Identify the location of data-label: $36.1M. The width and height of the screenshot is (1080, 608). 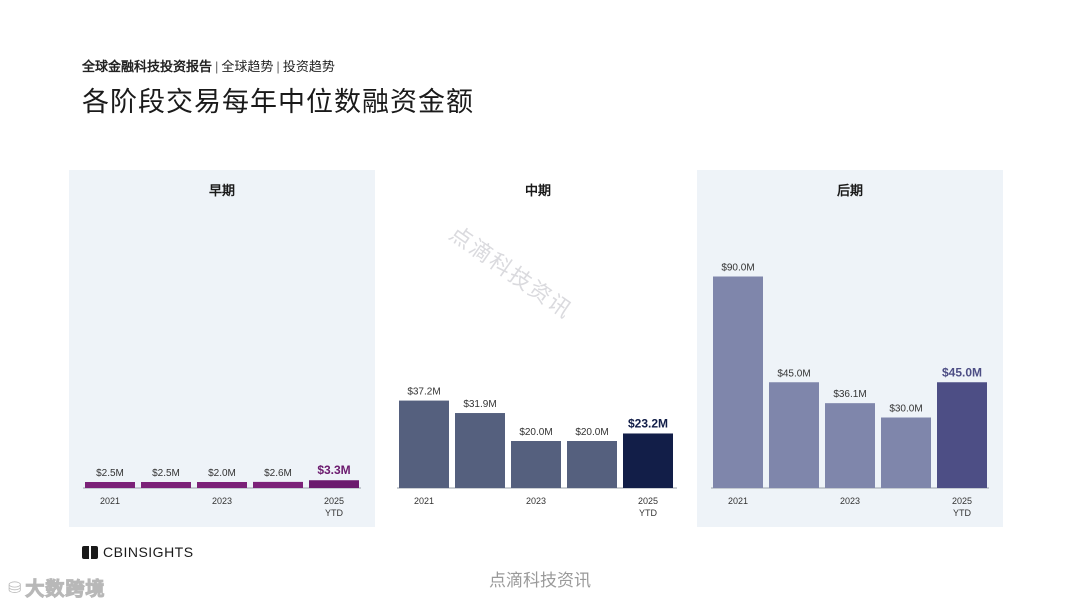
(849, 394).